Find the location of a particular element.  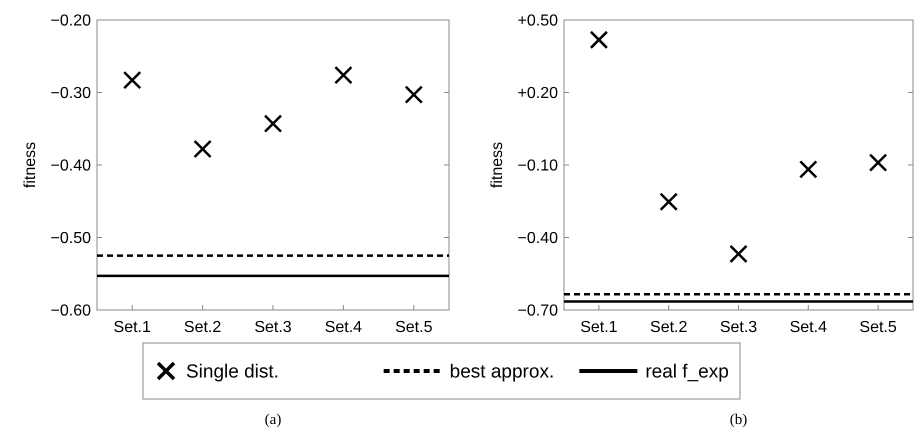

y-tick-label: −0.20 is located at coordinates (71, 21).